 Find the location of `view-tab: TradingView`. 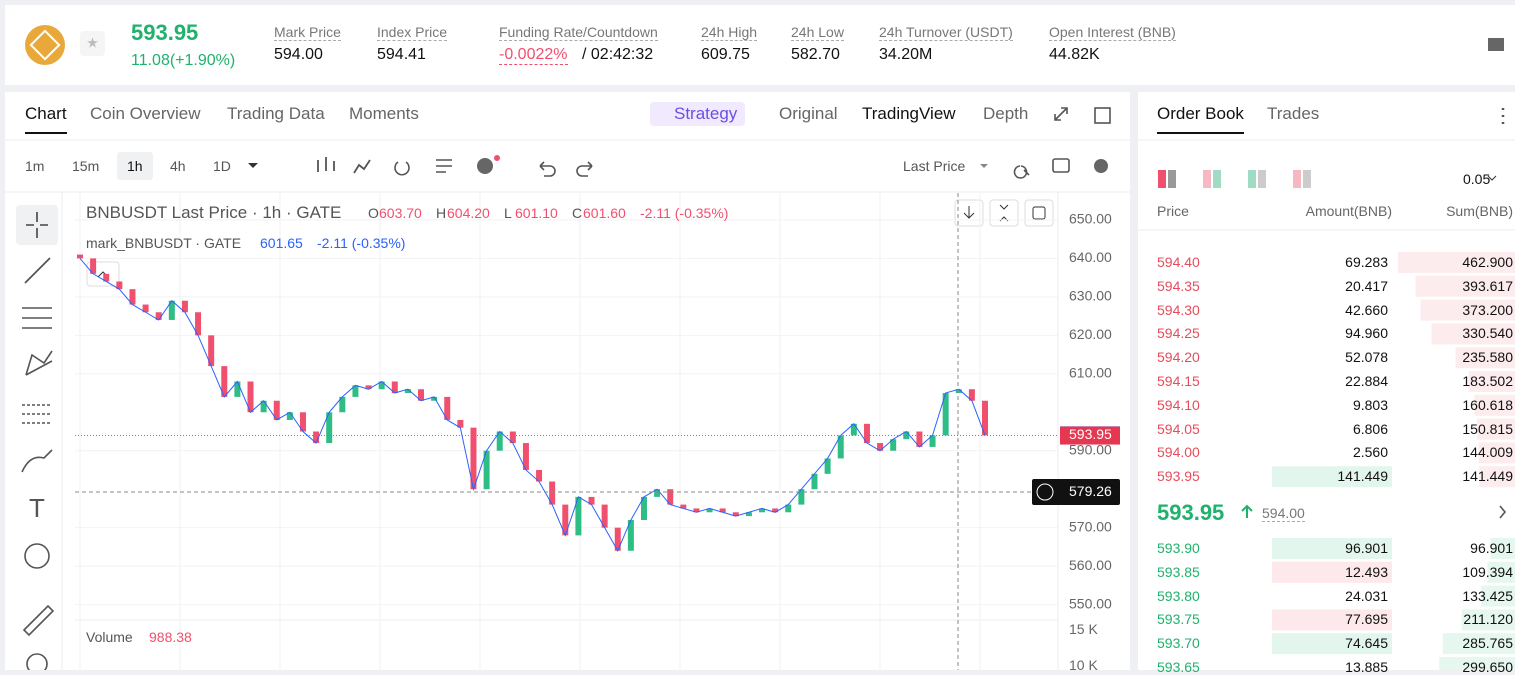

view-tab: TradingView is located at coordinates (909, 113).